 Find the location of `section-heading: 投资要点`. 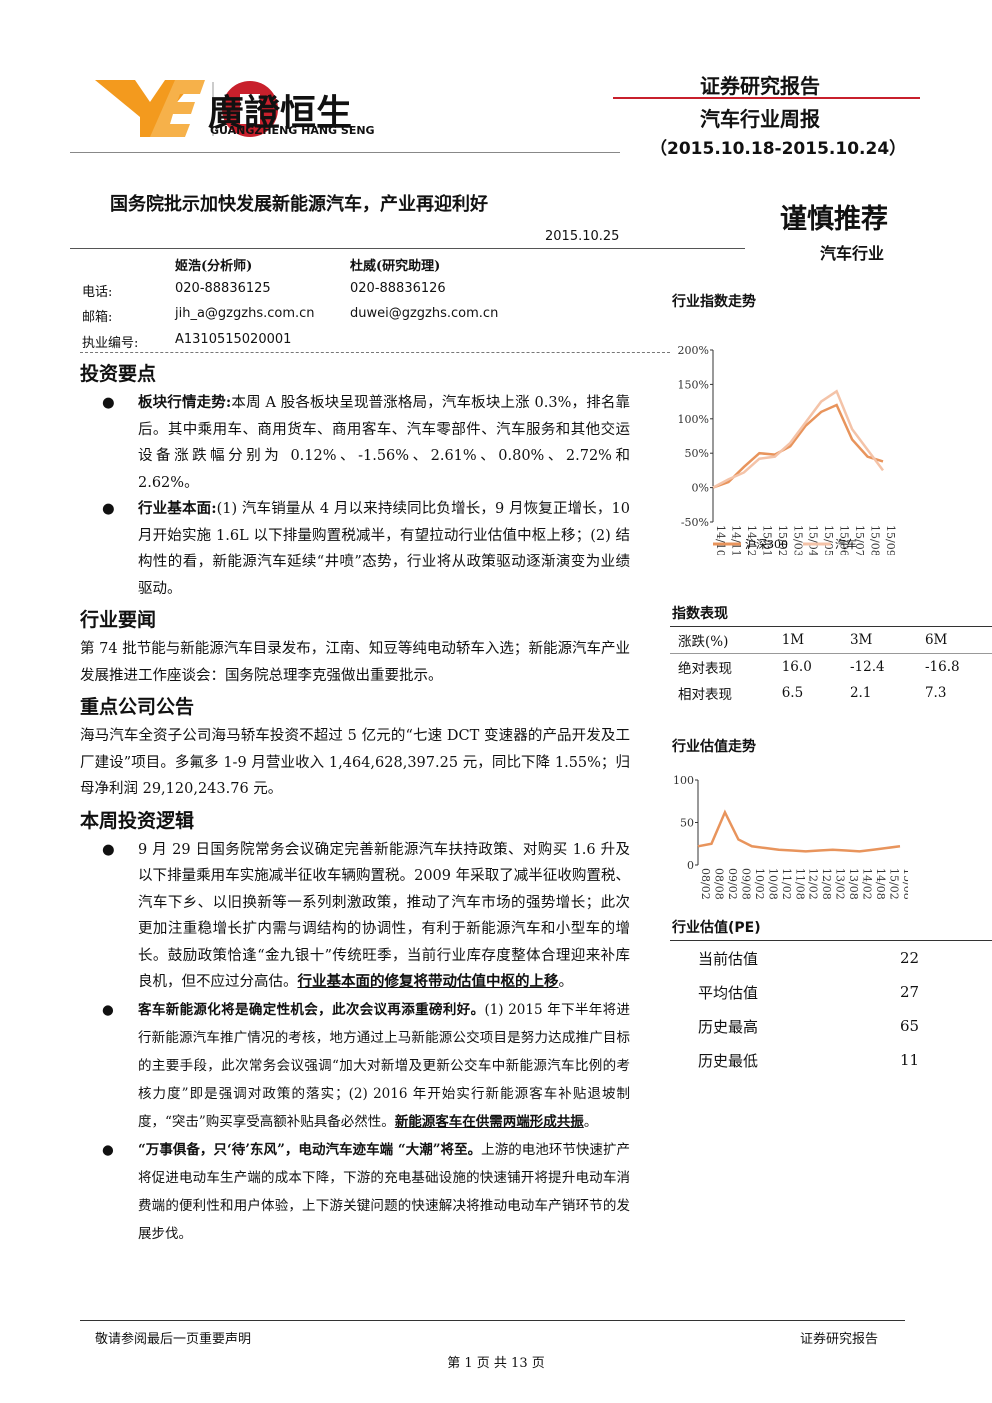

section-heading: 投资要点 is located at coordinates (118, 374).